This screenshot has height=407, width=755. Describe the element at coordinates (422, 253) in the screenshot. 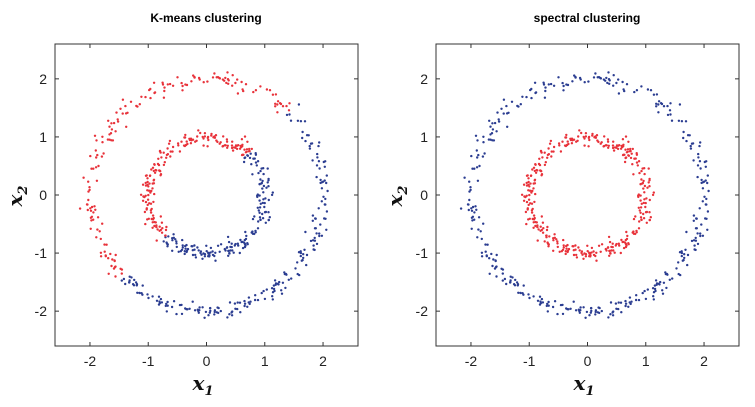

I see `y-tick-label: -1` at that location.